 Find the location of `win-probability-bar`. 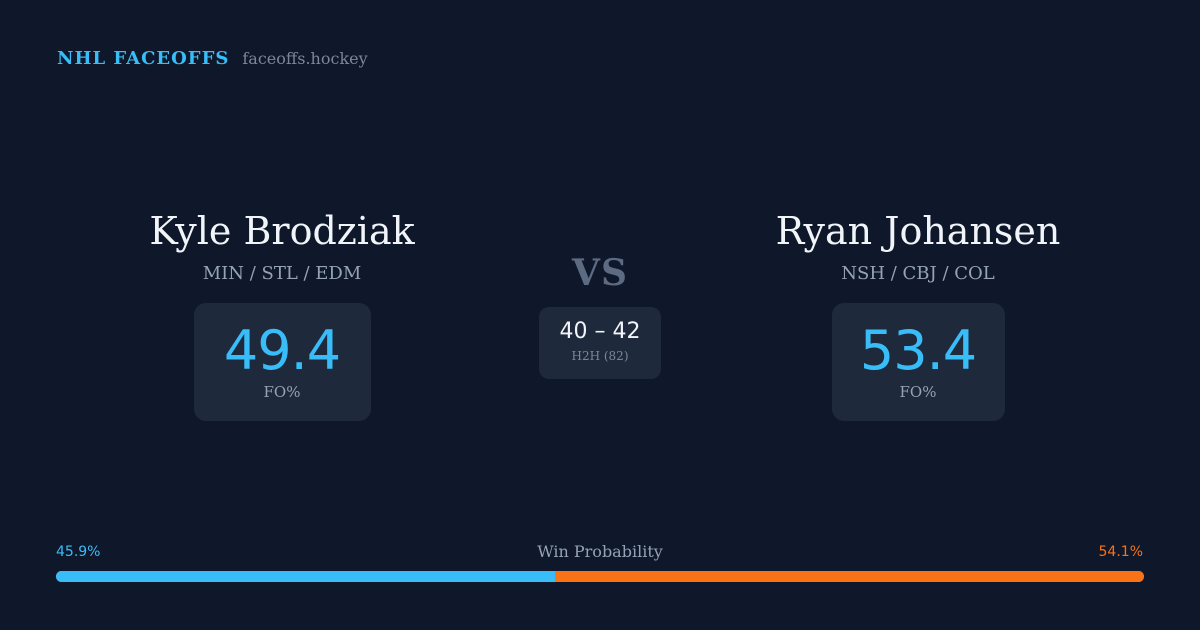

win-probability-bar is located at coordinates (600, 576).